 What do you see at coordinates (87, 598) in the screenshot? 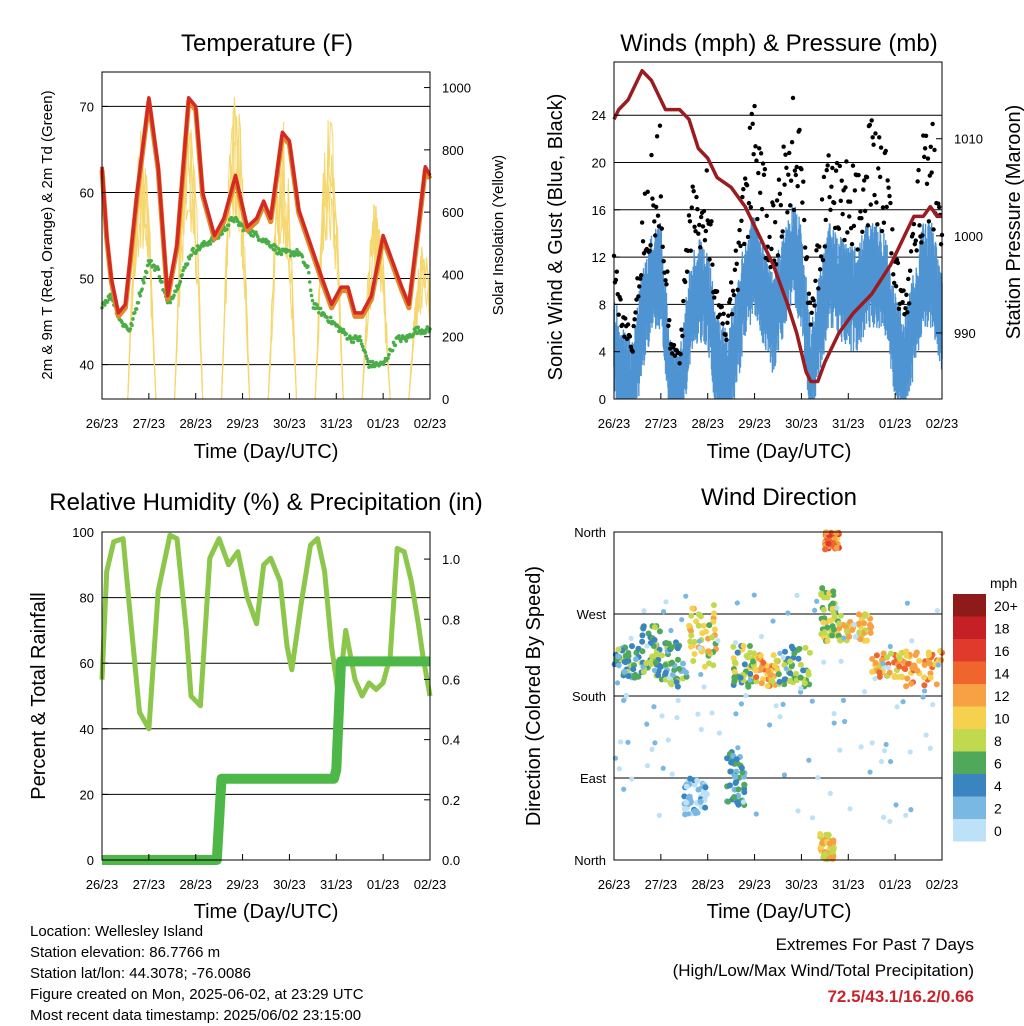
I see `y-tick-label: 80` at bounding box center [87, 598].